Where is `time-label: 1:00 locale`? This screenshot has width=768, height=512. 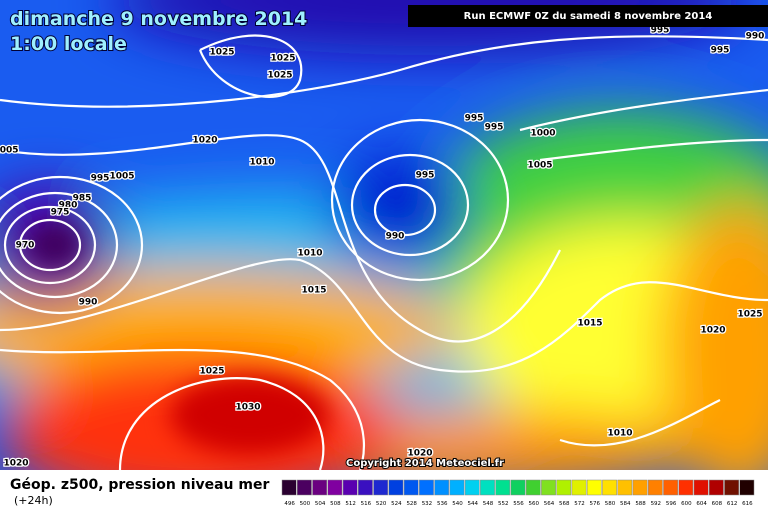 time-label: 1:00 locale is located at coordinates (68, 44).